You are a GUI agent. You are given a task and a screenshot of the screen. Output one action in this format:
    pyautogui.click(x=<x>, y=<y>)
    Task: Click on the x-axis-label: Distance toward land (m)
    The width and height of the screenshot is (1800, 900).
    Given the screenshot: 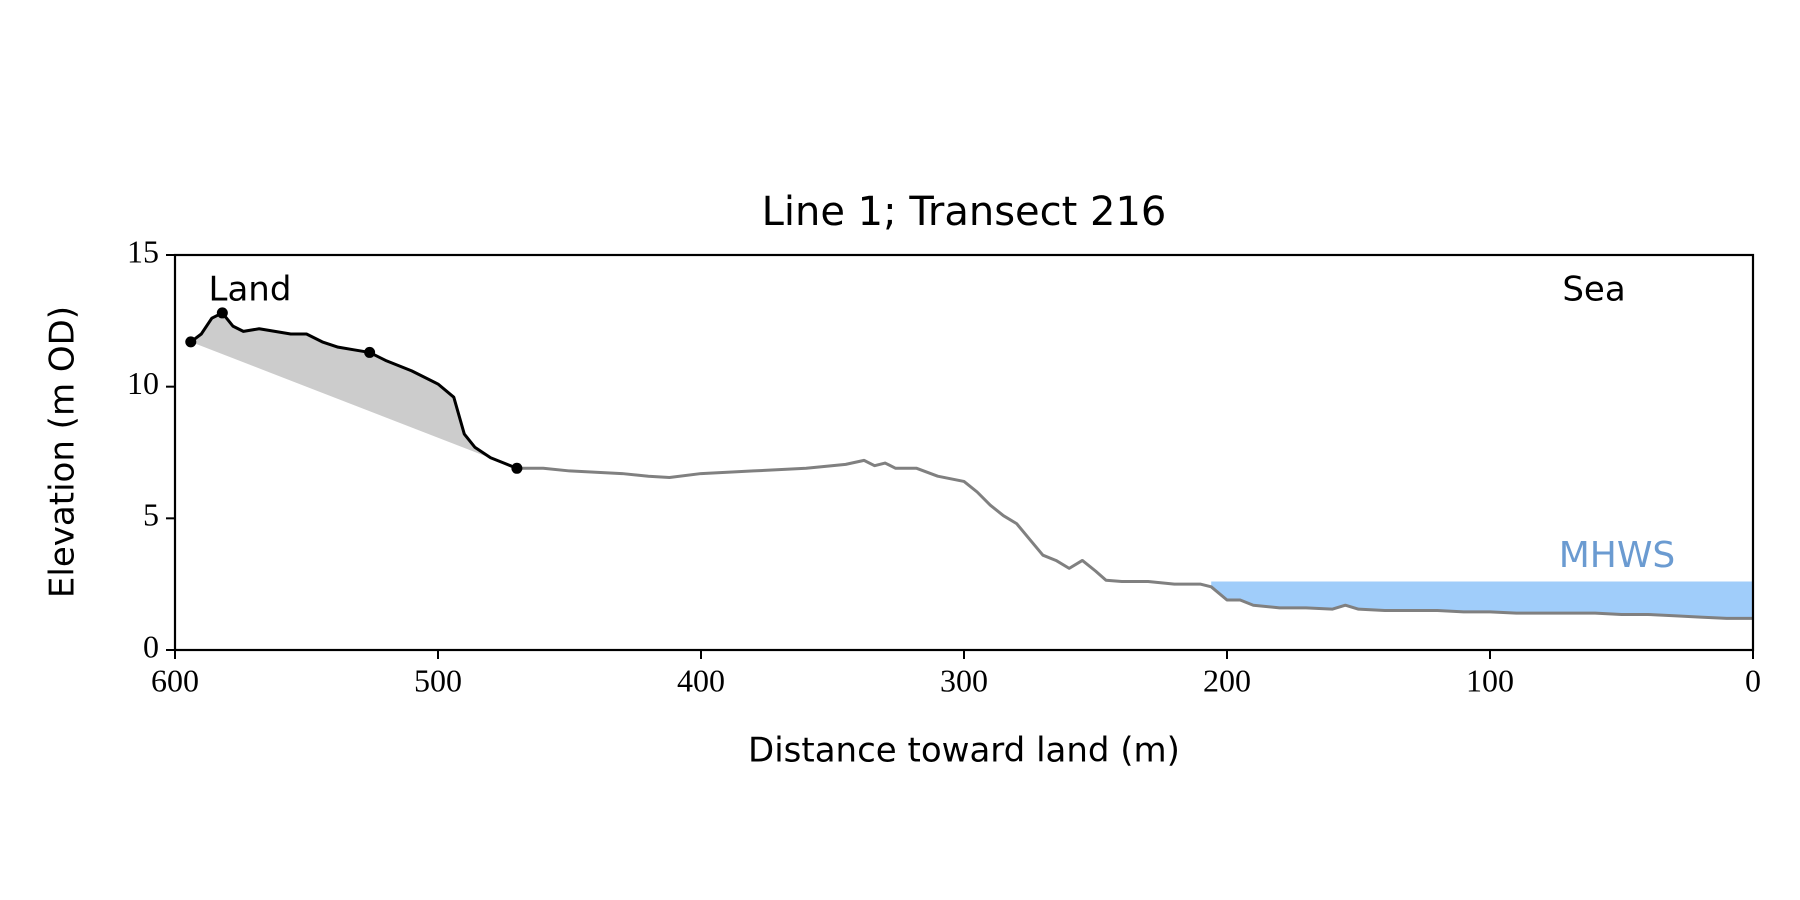 What is the action you would take?
    pyautogui.click(x=964, y=751)
    